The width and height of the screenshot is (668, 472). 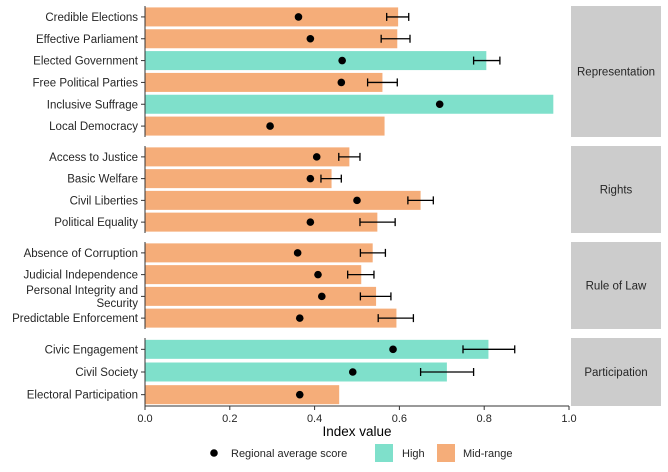 I want to click on y-tick-label: Effective Parliament, so click(x=87, y=40).